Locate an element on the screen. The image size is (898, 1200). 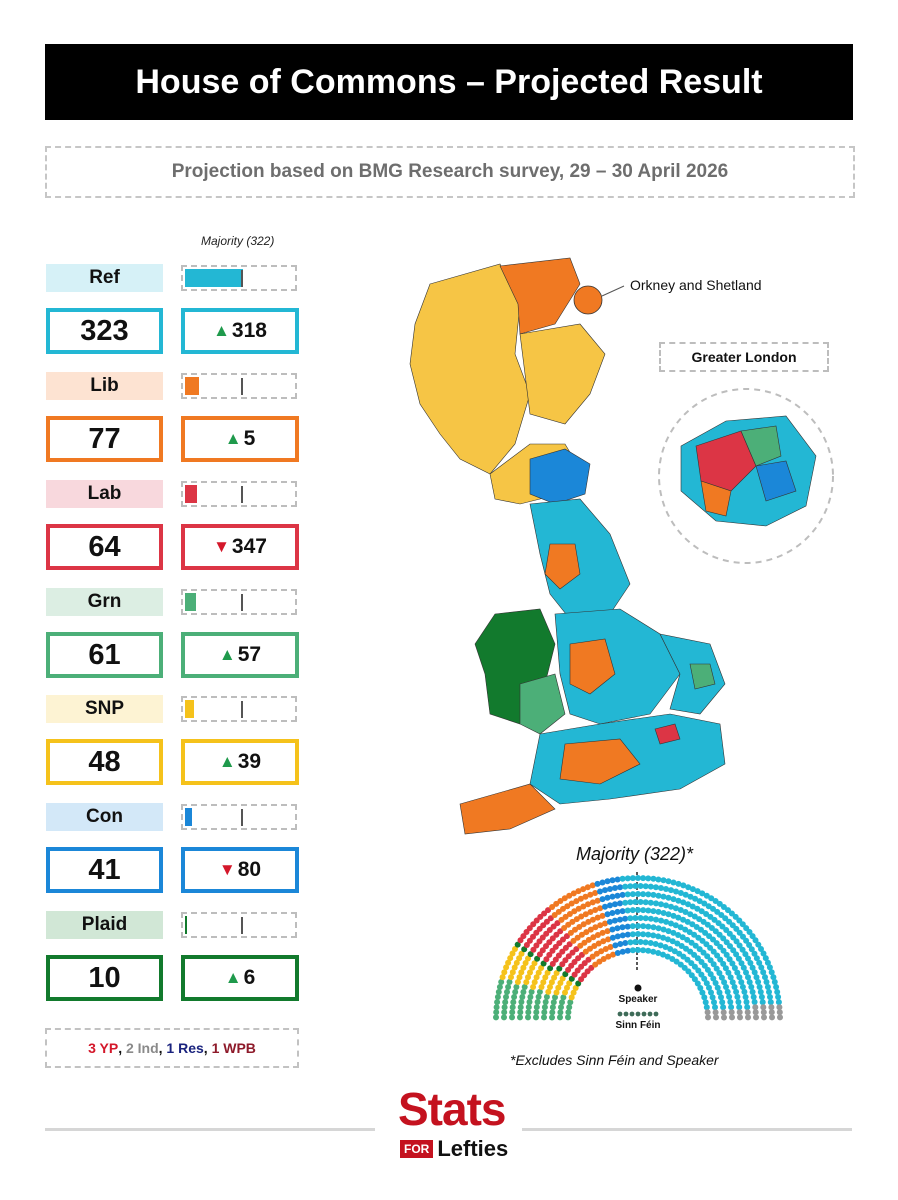
logo-stats: Stats is located at coordinates (452, 1109).